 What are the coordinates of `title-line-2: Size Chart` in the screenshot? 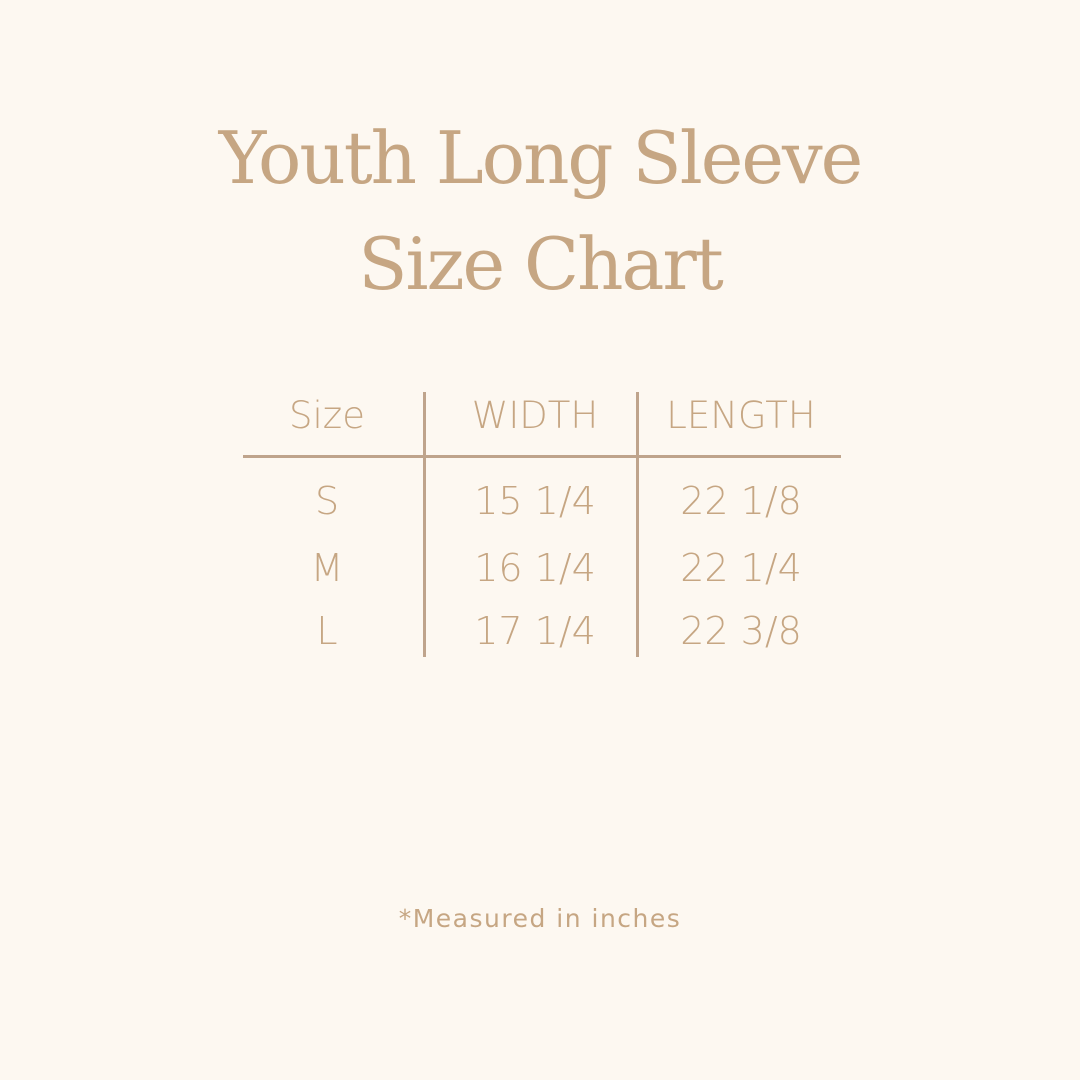 It's located at (541, 264).